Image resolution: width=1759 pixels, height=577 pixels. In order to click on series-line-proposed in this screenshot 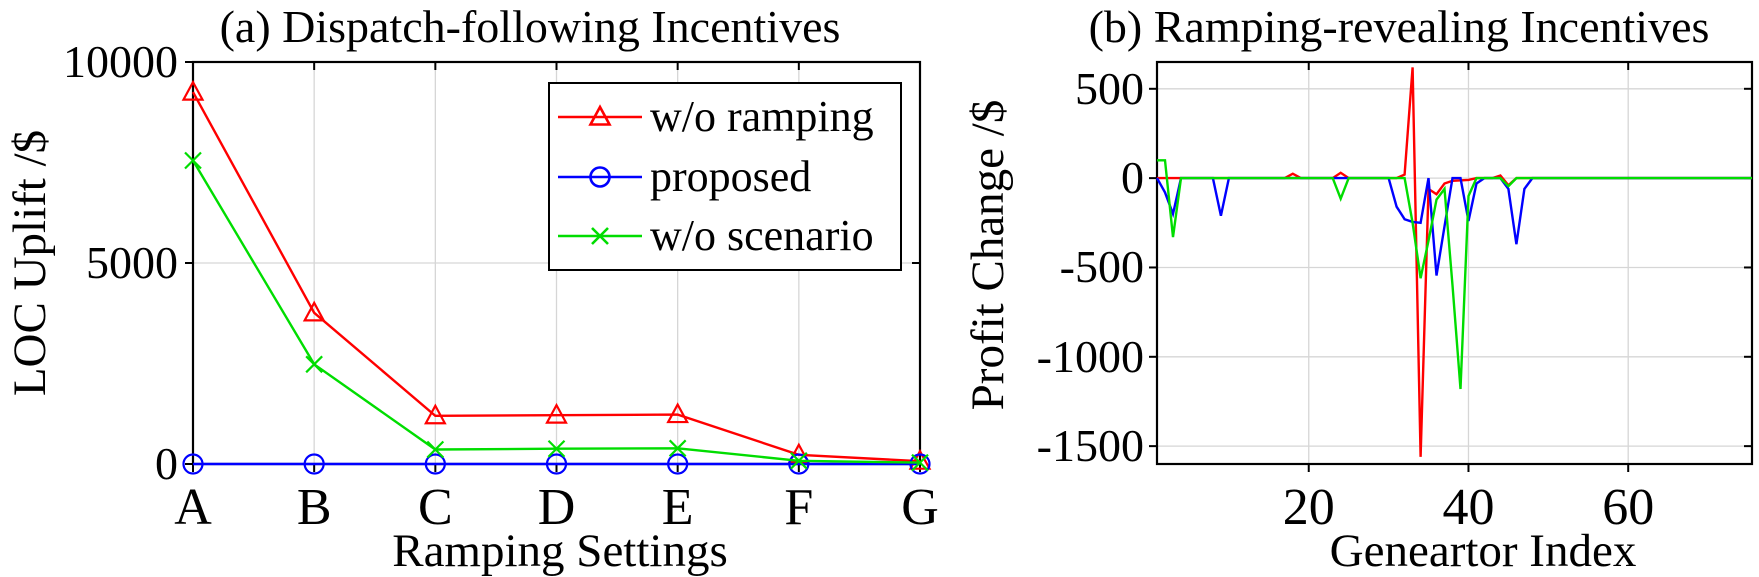, I will do `click(1453, 226)`.